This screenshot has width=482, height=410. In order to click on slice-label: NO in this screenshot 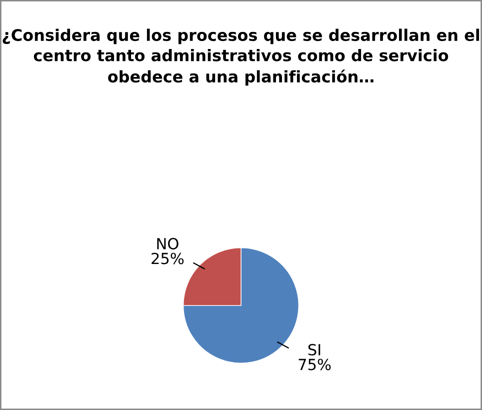, I will do `click(167, 244)`.